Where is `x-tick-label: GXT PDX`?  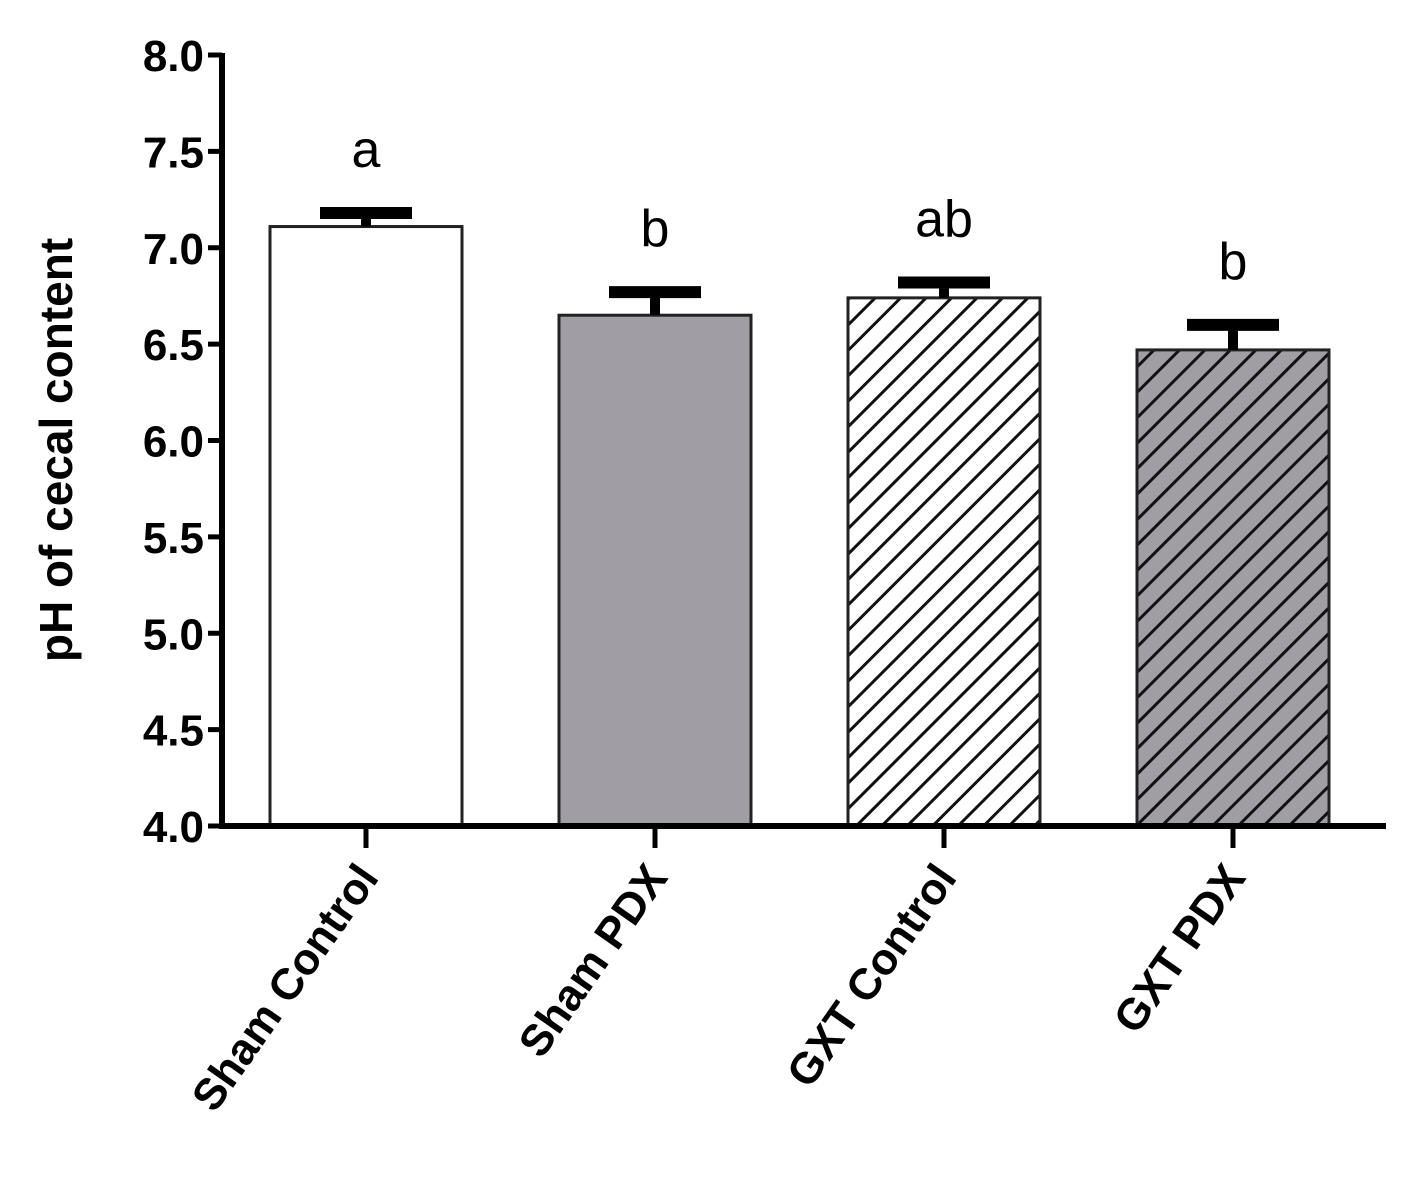 x-tick-label: GXT PDX is located at coordinates (1179, 949).